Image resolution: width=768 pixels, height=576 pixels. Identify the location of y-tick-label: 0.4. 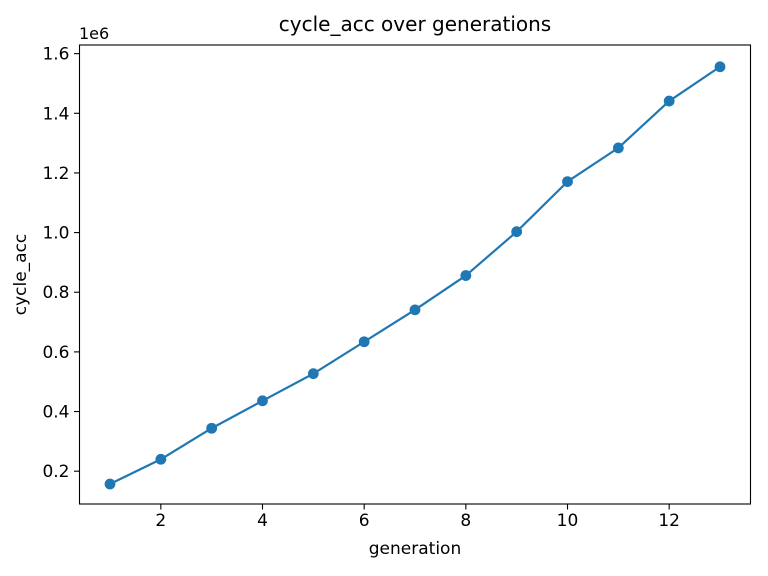
(55, 413).